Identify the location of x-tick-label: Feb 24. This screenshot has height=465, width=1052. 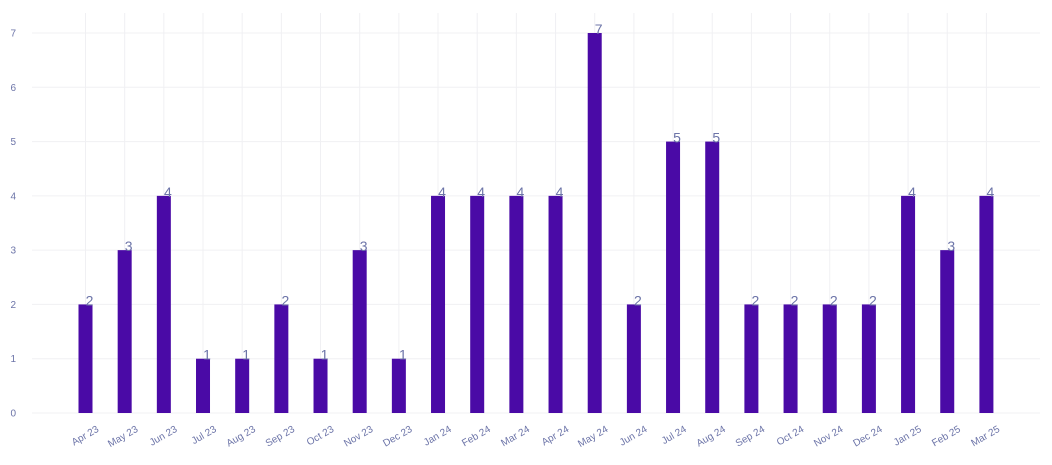
(476, 436).